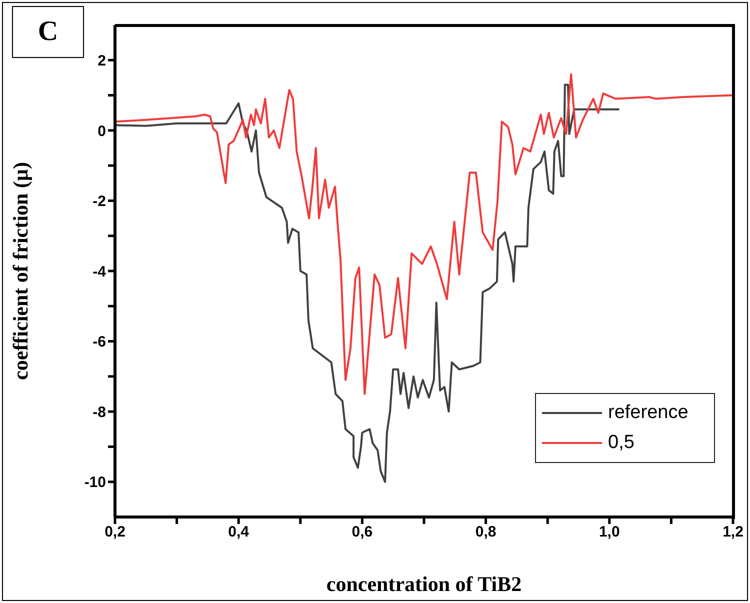 This screenshot has width=750, height=603. Describe the element at coordinates (424, 584) in the screenshot. I see `x-axis-title: concentration of TiB2` at that location.